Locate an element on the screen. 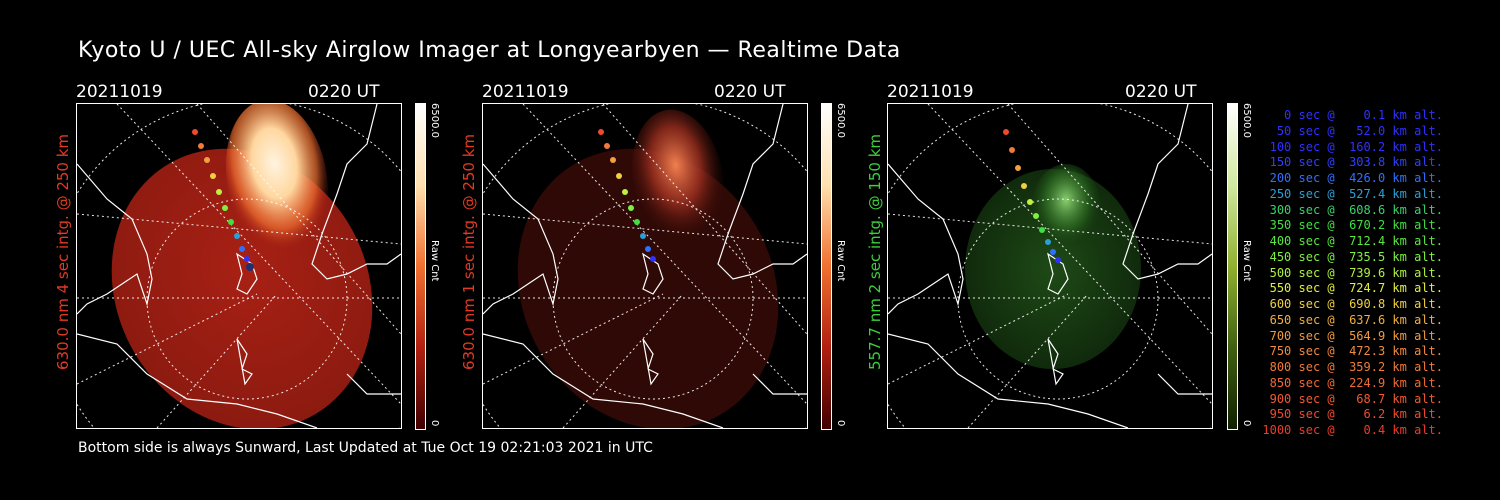 This screenshot has width=1500, height=500. legend-item: 200 sec @ 426.0 km alt. is located at coordinates (1352, 178).